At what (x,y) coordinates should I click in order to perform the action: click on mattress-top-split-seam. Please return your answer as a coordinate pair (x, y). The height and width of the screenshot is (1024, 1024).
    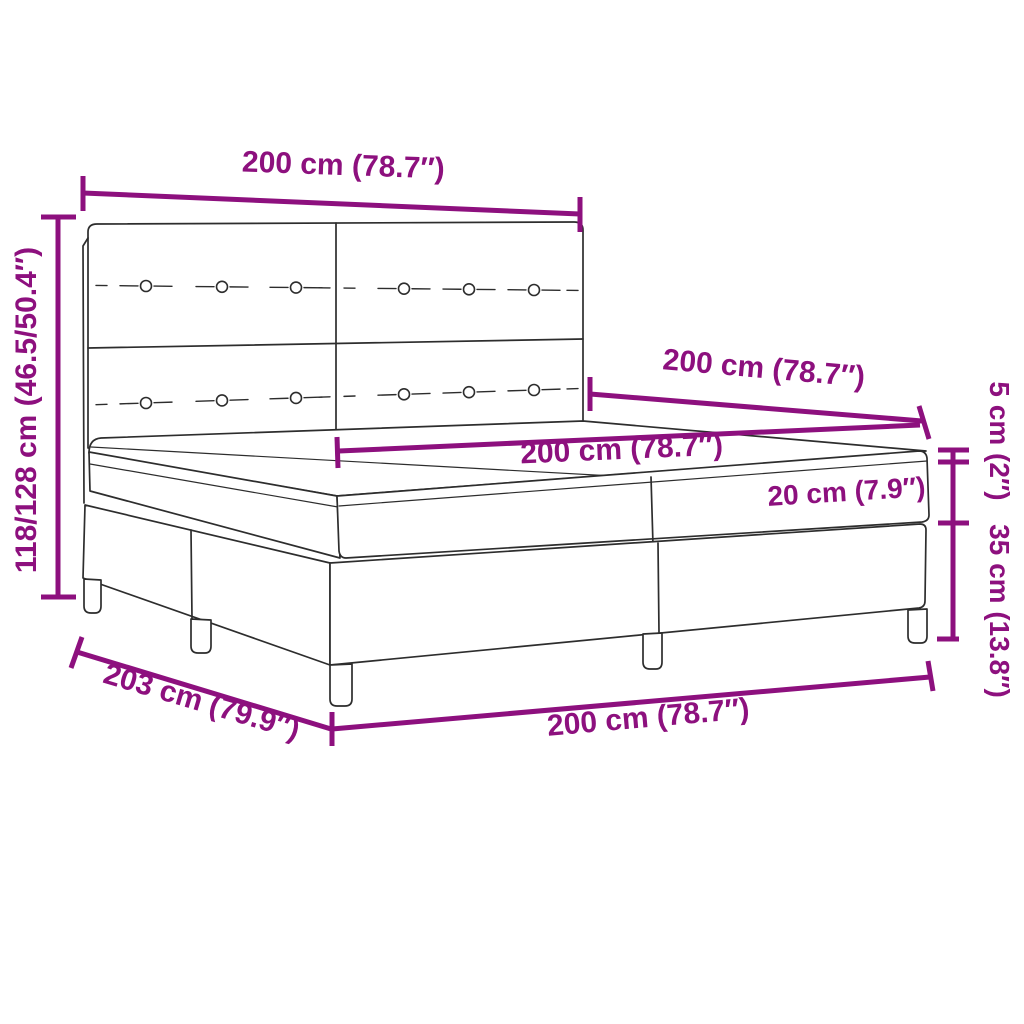
    Looking at the image, I should click on (370, 462).